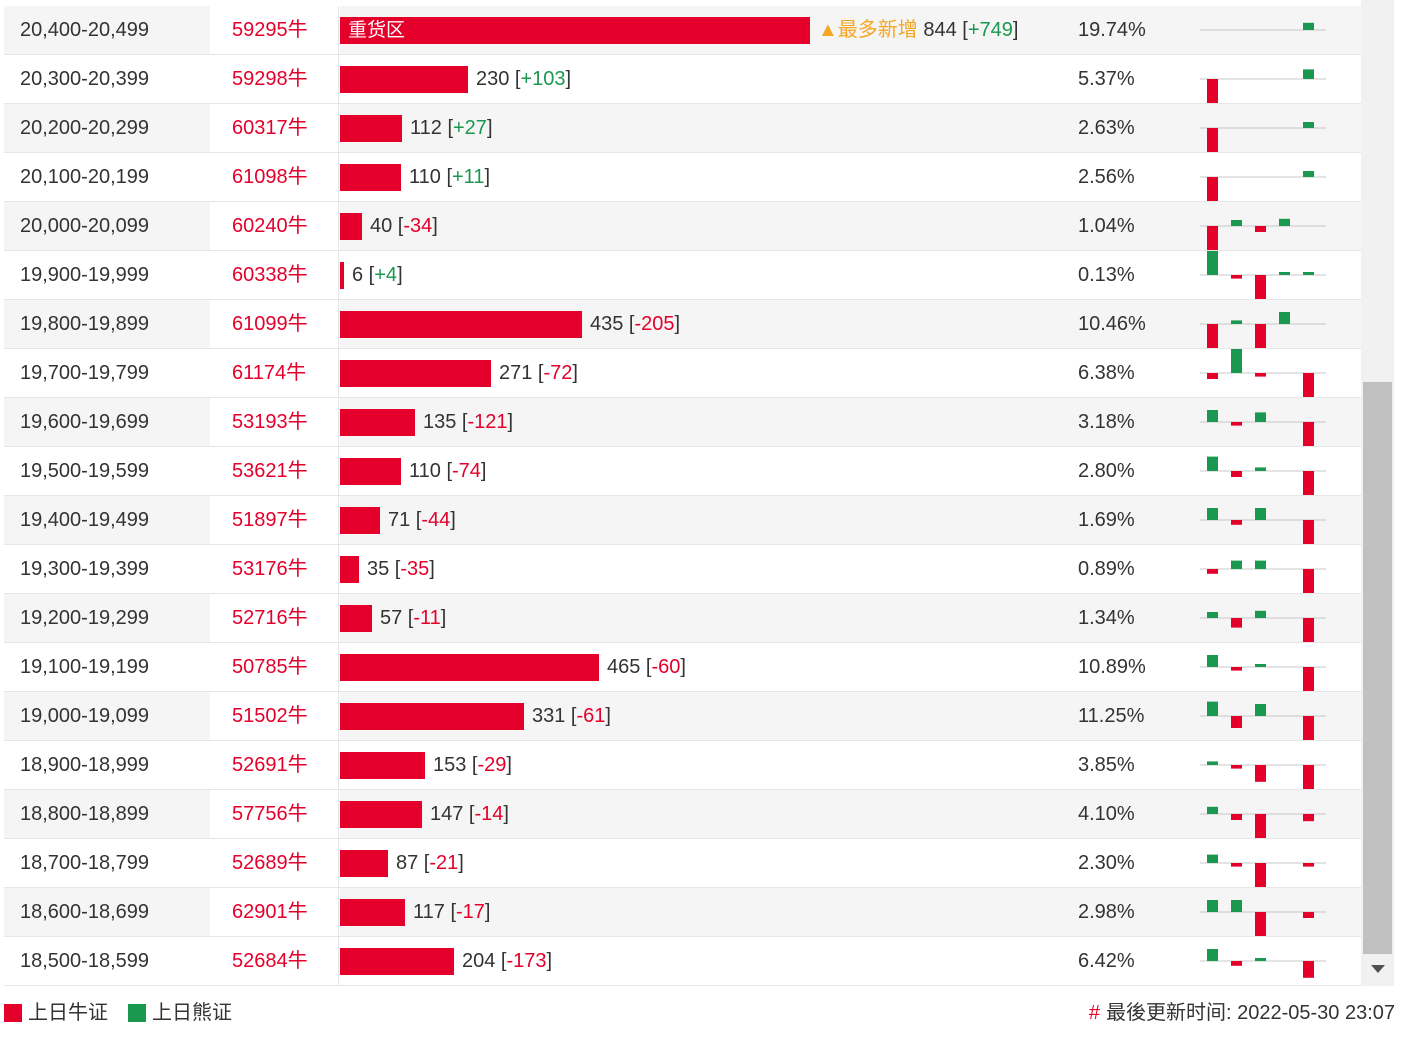 The image size is (1405, 1037). I want to click on cbbc-code-link: 61099牛, so click(275, 324).